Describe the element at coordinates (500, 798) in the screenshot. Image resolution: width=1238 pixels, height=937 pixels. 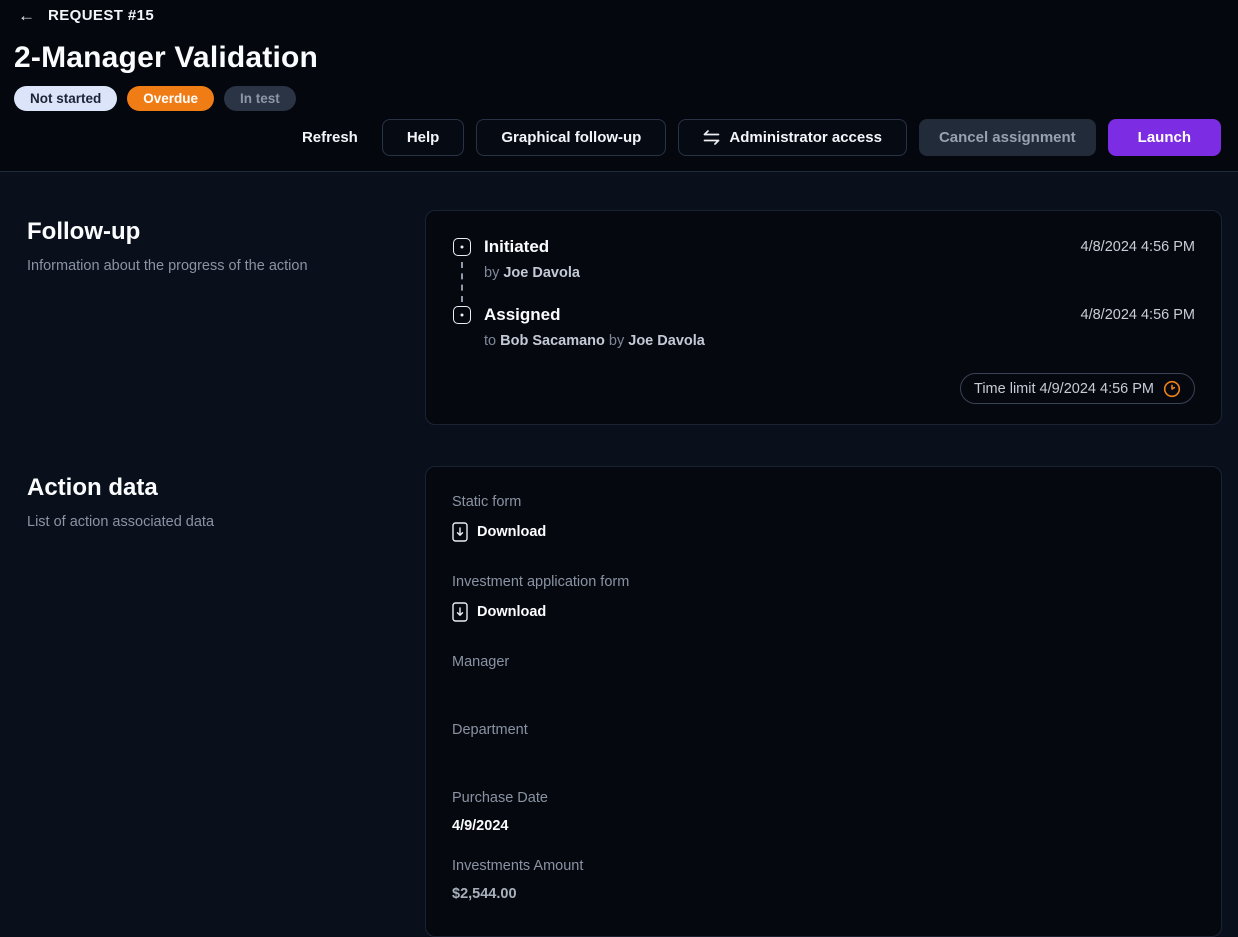
I see `field-label: Purchase Date` at that location.